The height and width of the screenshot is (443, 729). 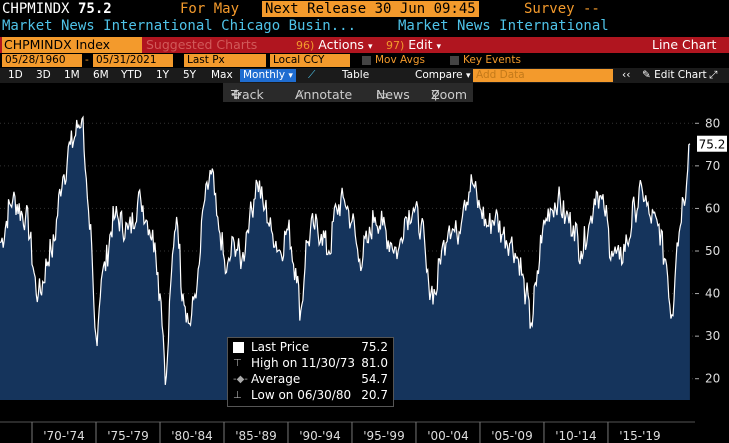 I want to click on square-icon, so click(x=238, y=347).